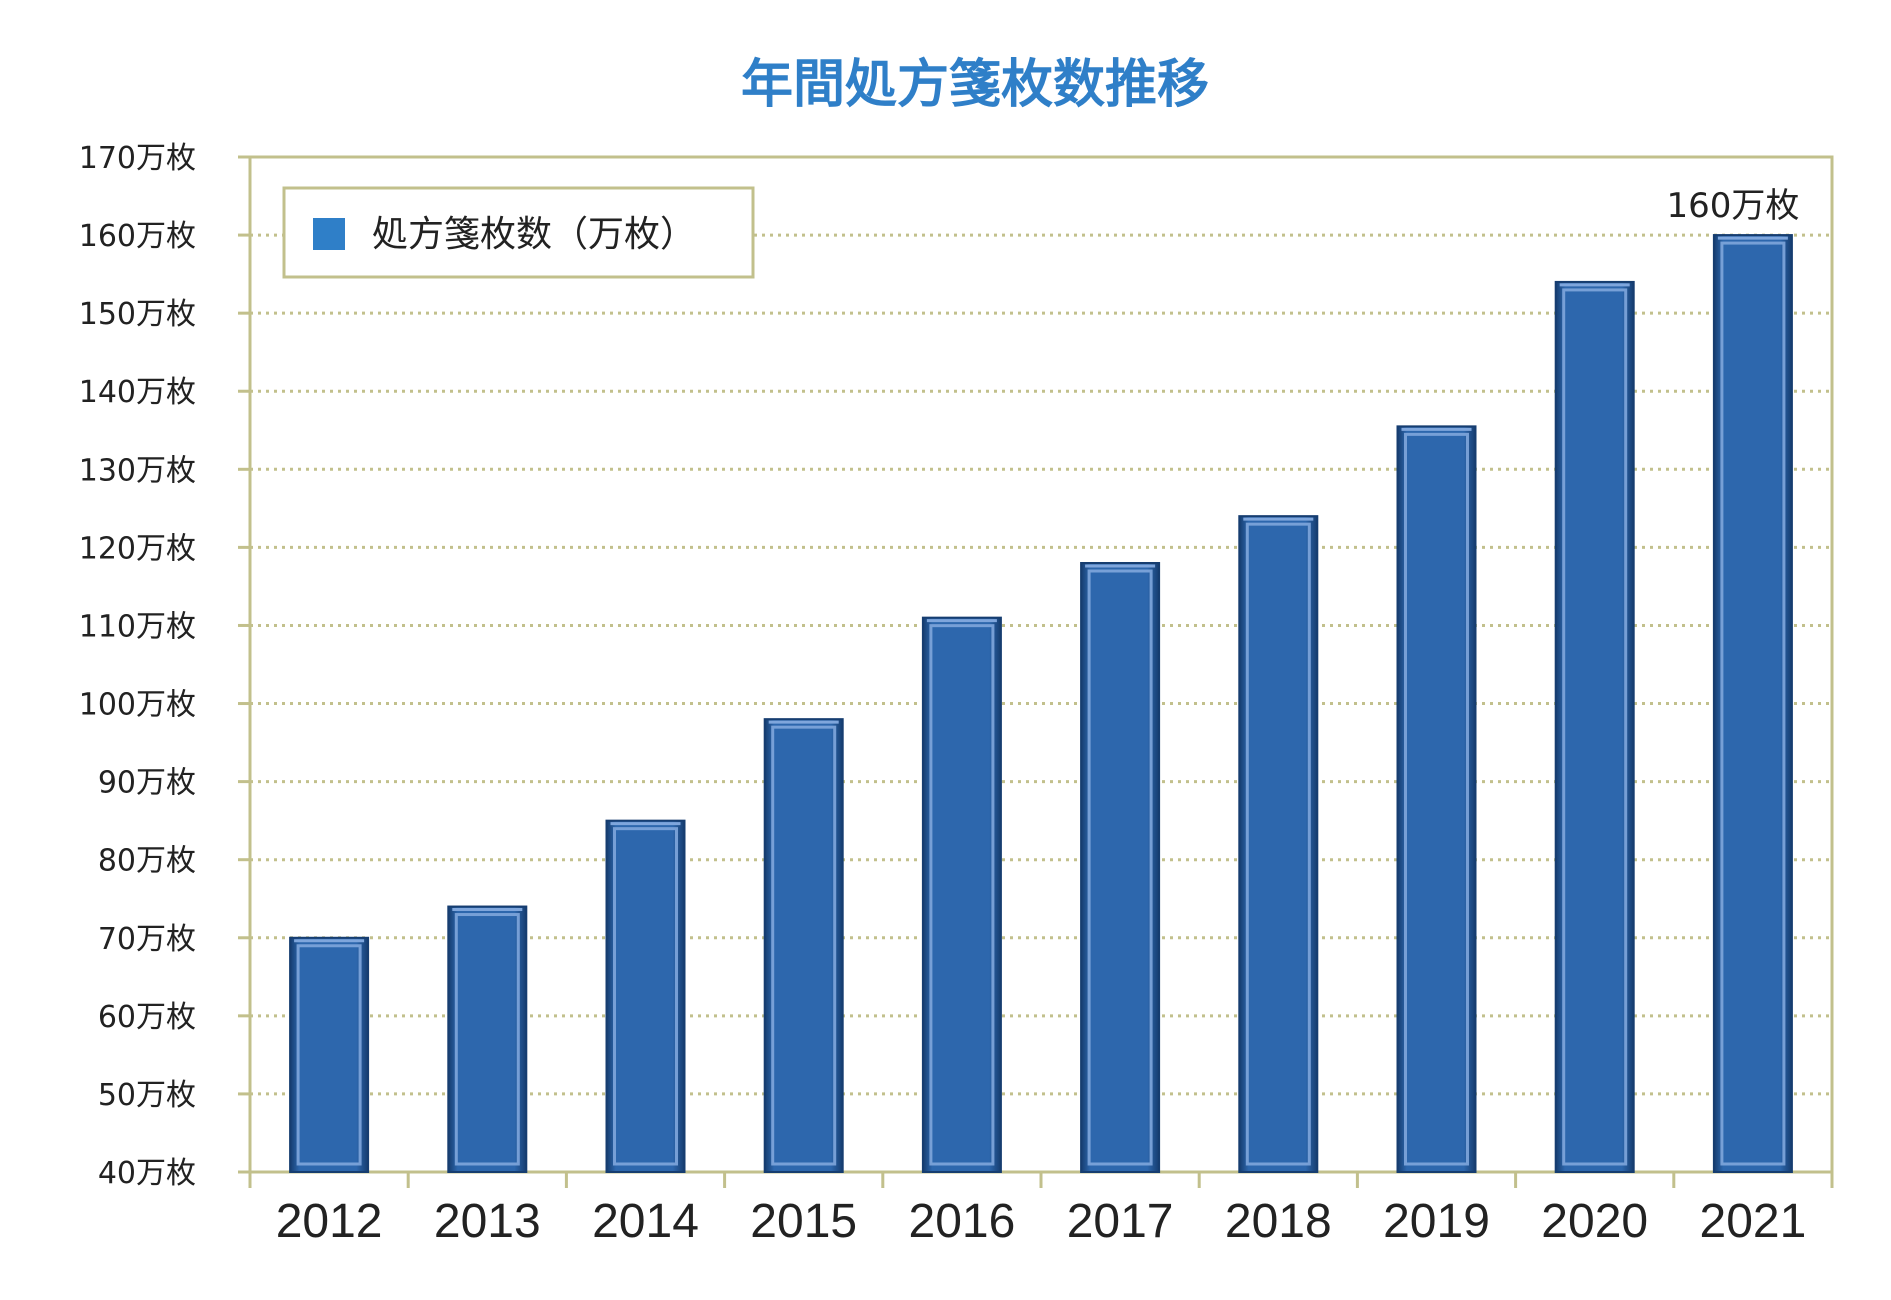 The width and height of the screenshot is (1891, 1300). What do you see at coordinates (1753, 1221) in the screenshot?
I see `x-tick-label: 2021` at bounding box center [1753, 1221].